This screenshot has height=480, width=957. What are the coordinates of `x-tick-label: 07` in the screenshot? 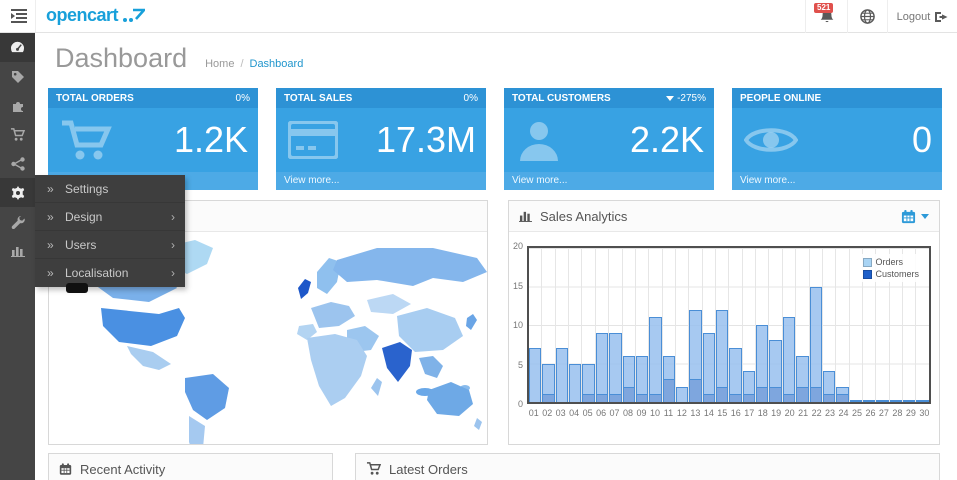 It's located at (614, 413).